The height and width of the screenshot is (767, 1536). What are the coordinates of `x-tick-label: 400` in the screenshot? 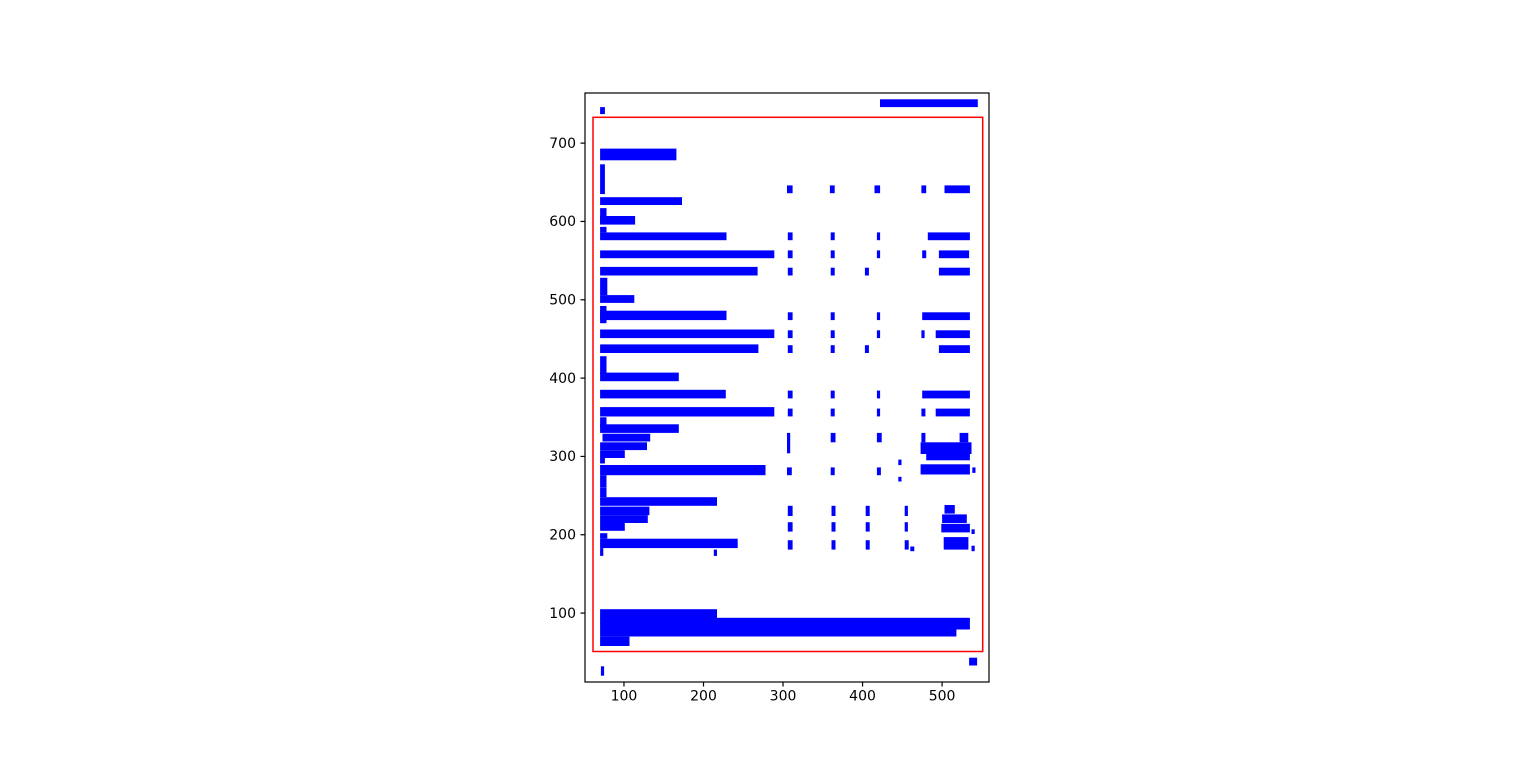 It's located at (862, 697).